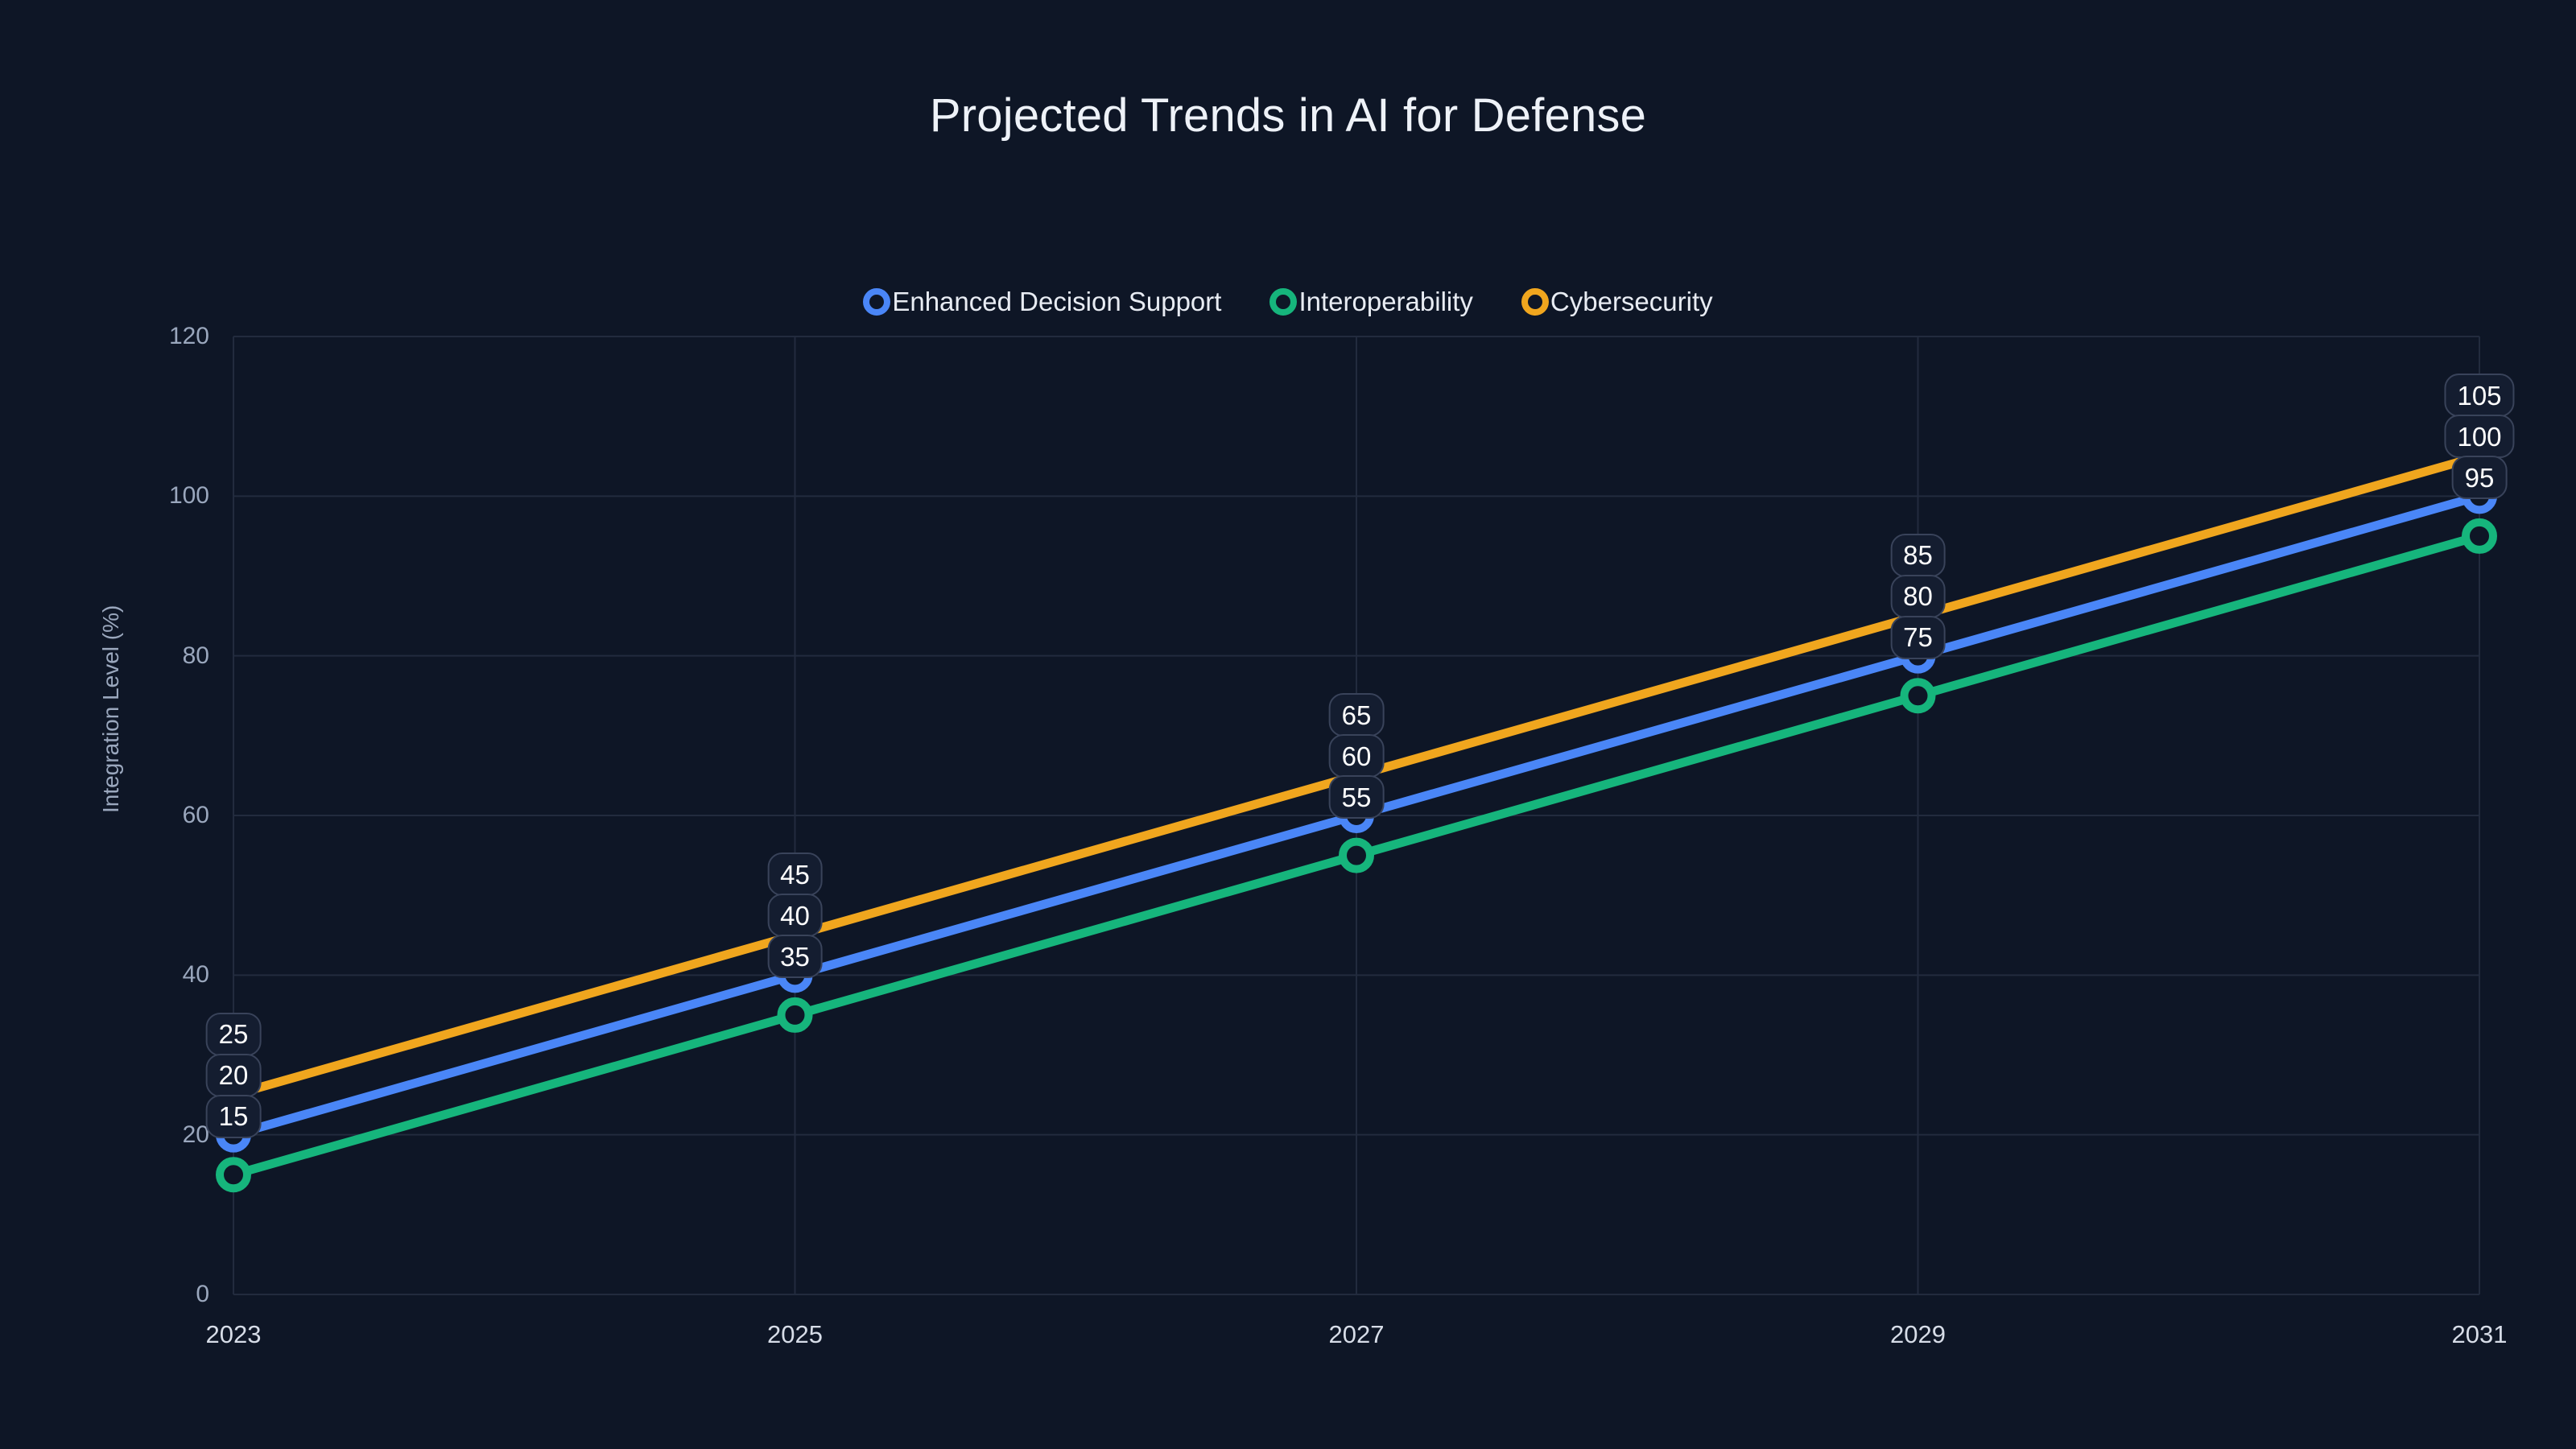  What do you see at coordinates (795, 957) in the screenshot?
I see `data-label-chip: 35` at bounding box center [795, 957].